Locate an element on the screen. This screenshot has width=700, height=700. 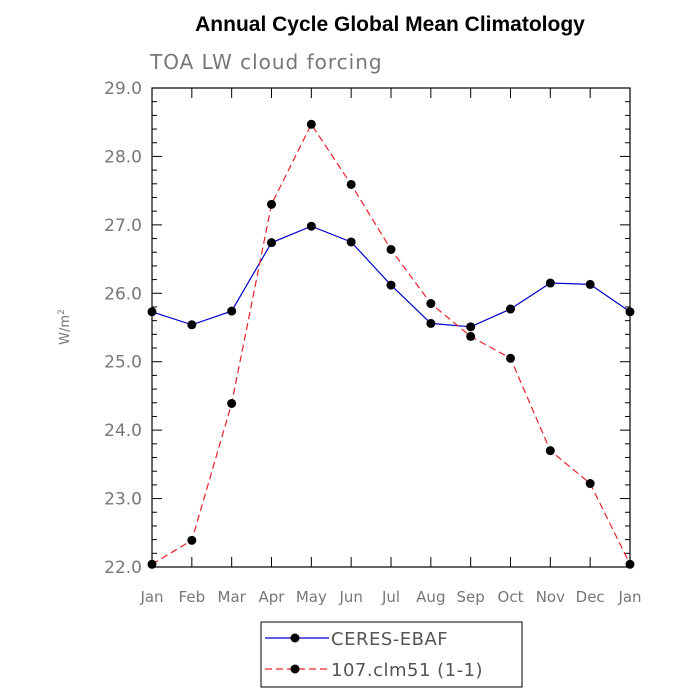
x-tick-label: Jun is located at coordinates (350, 597).